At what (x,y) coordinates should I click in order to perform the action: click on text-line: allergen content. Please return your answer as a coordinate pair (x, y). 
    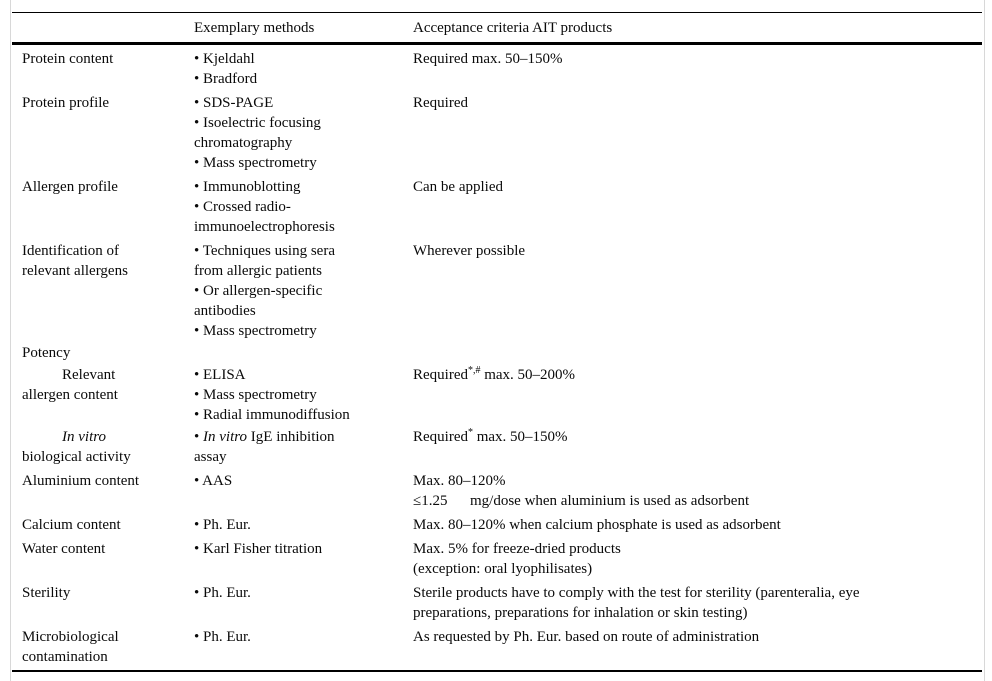
    Looking at the image, I should click on (70, 395).